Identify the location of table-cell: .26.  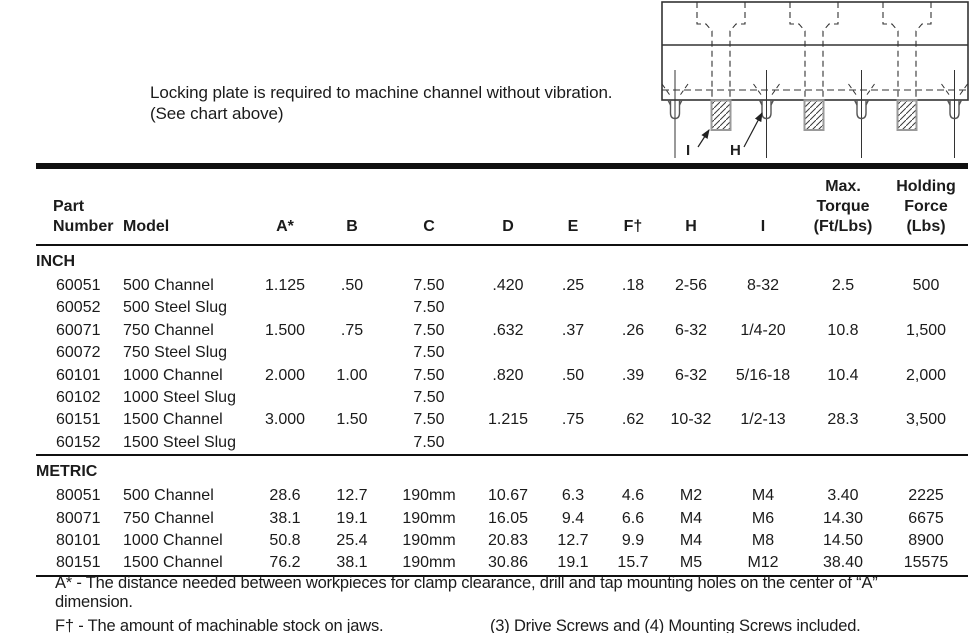
(633, 330).